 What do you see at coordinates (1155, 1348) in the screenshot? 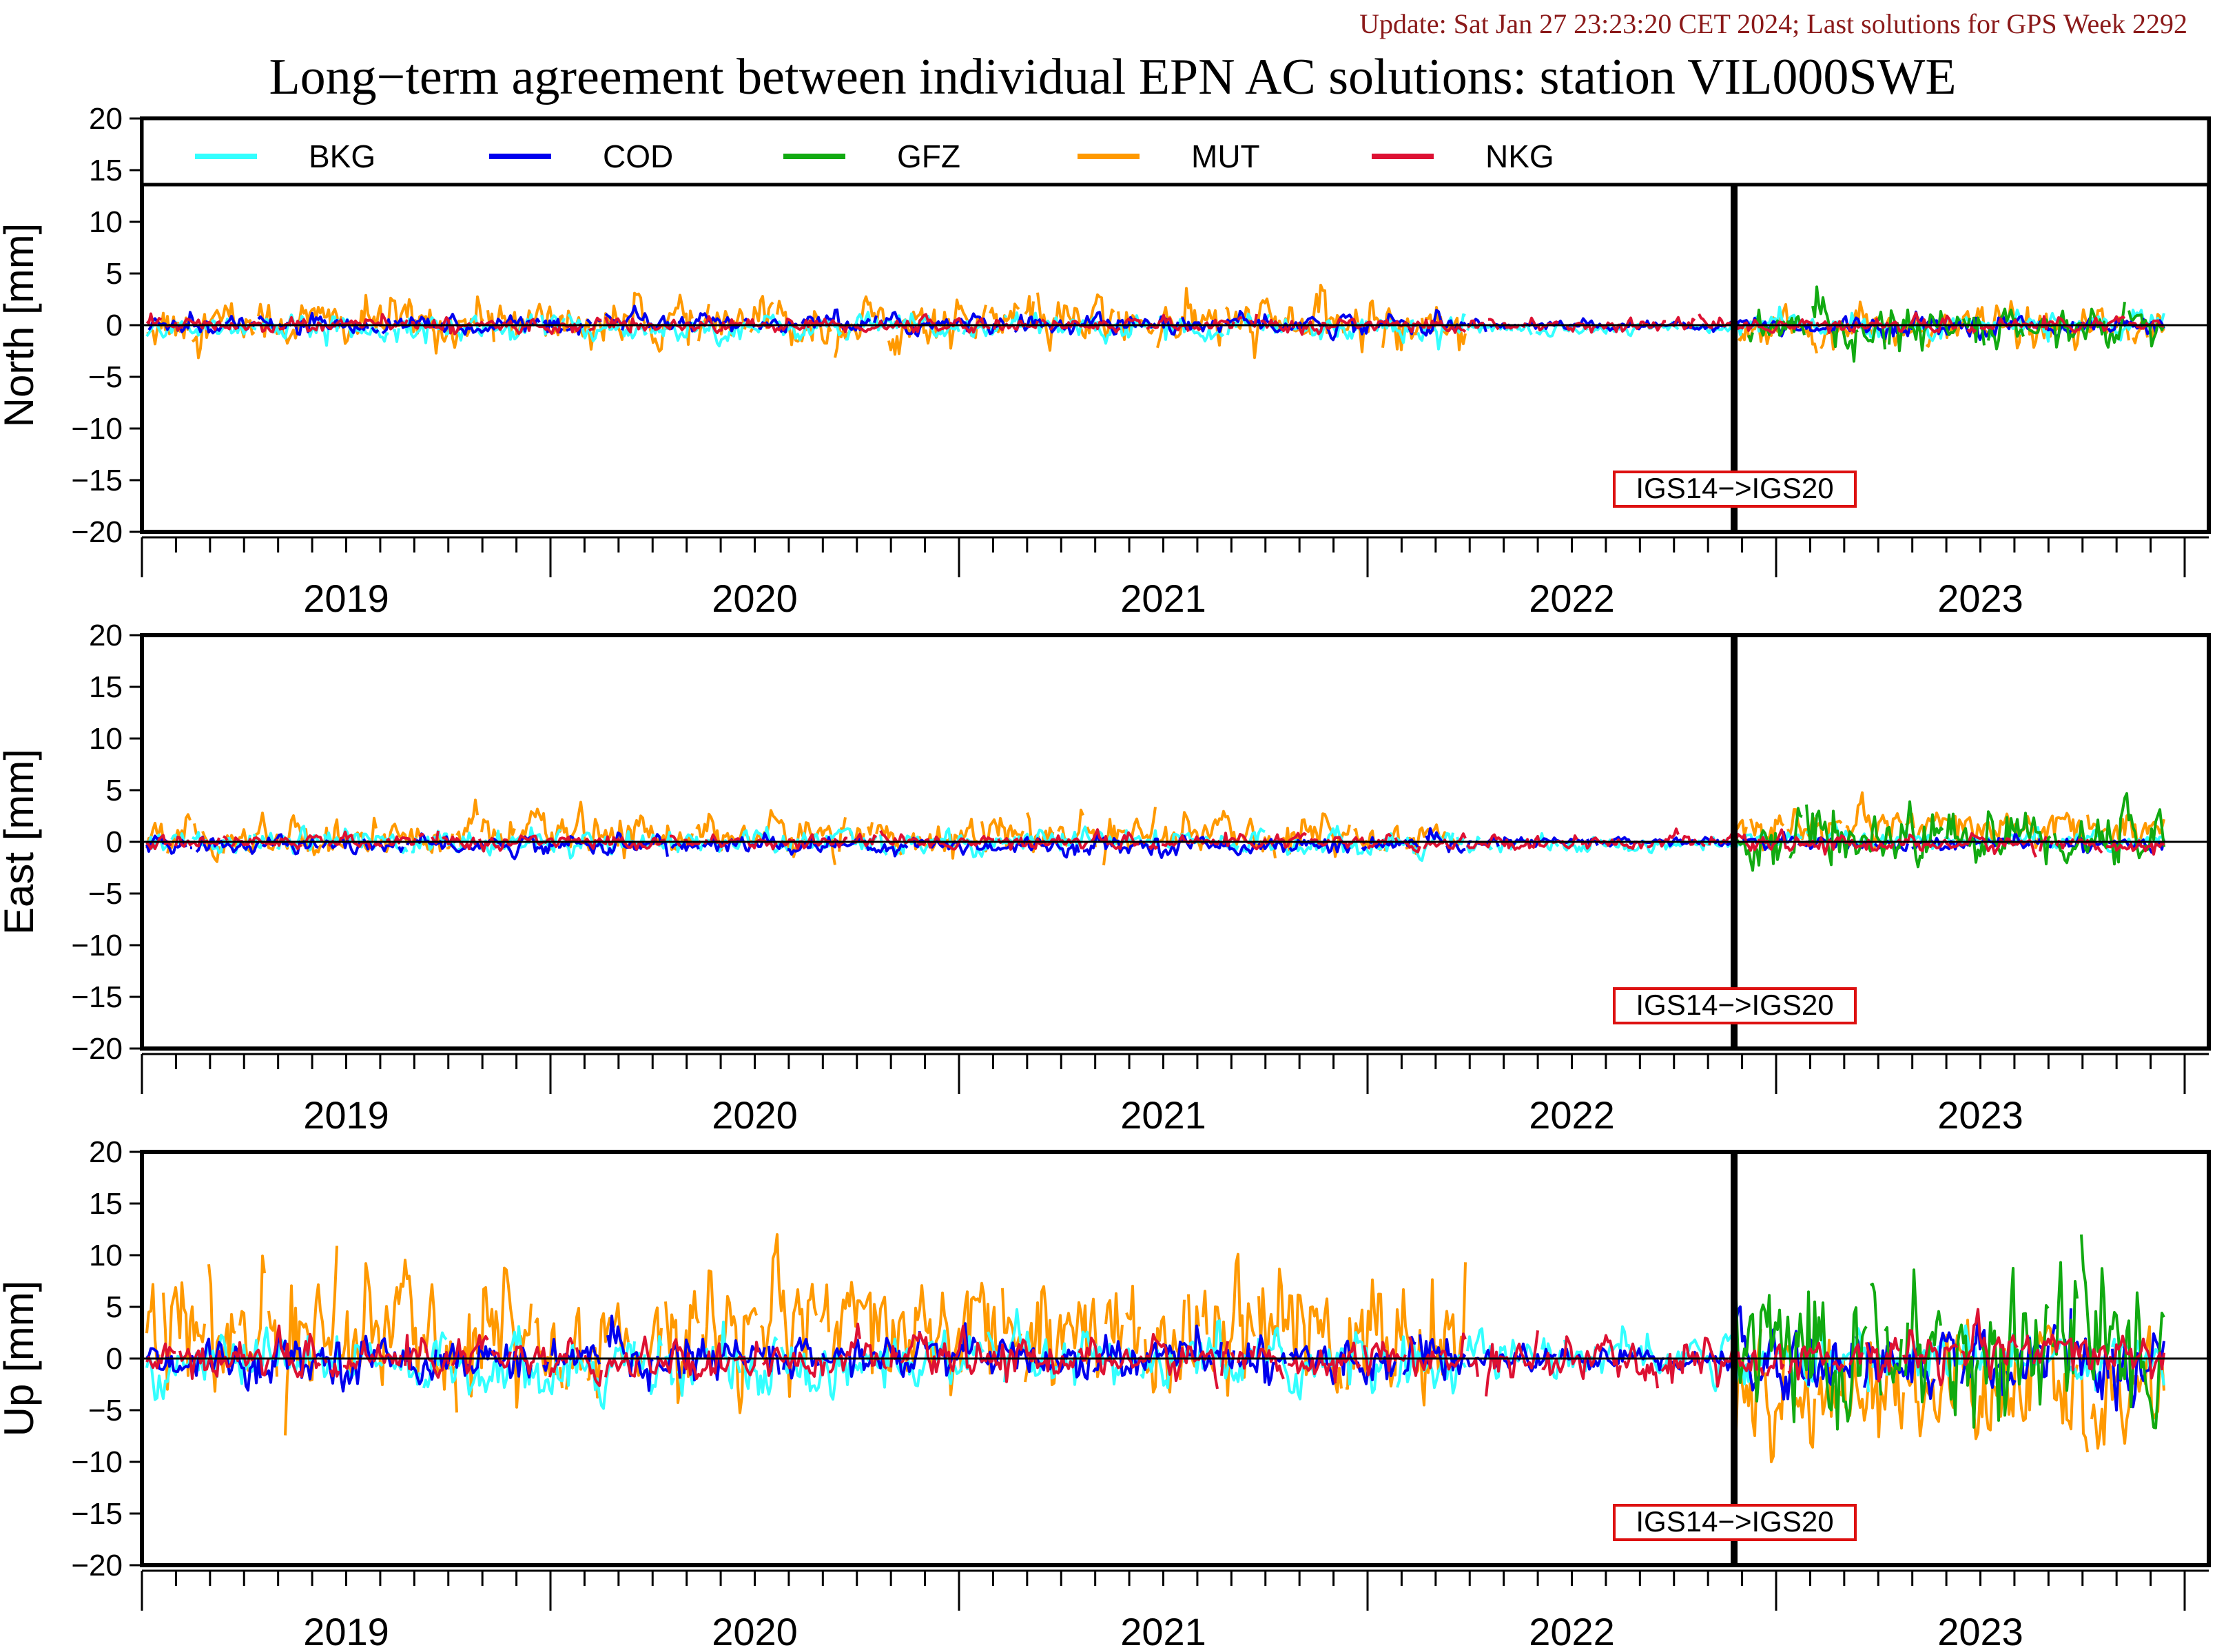
I see `series-mut-line` at bounding box center [1155, 1348].